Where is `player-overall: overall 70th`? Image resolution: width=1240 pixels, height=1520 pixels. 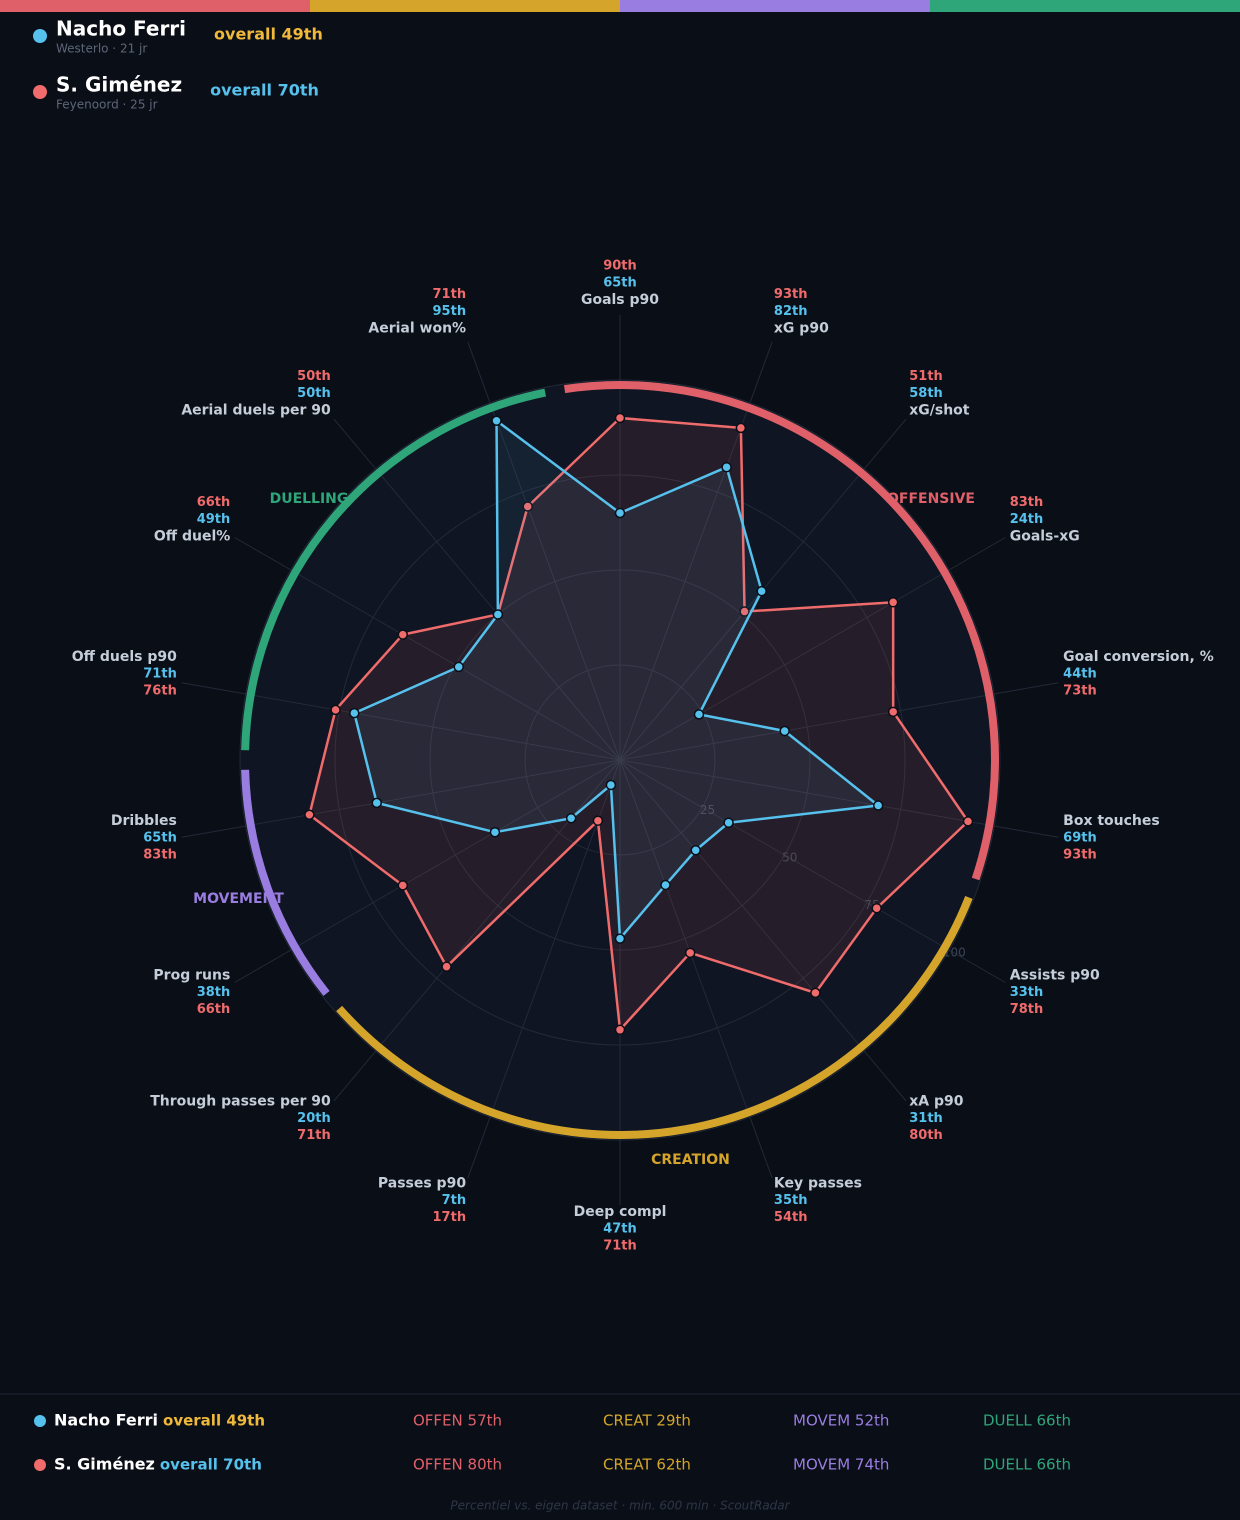 player-overall: overall 70th is located at coordinates (211, 1465).